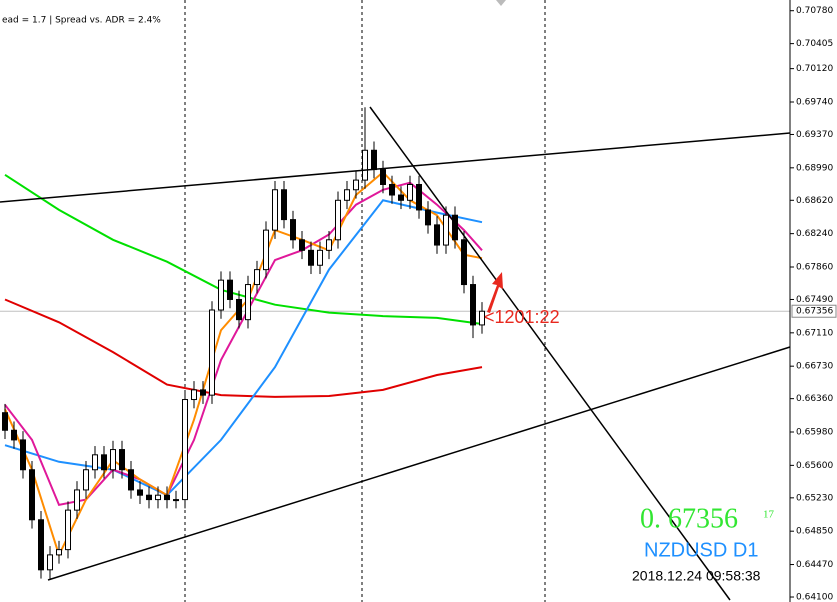 The width and height of the screenshot is (837, 602). I want to click on y-tick-label: 0.70405, so click(814, 44).